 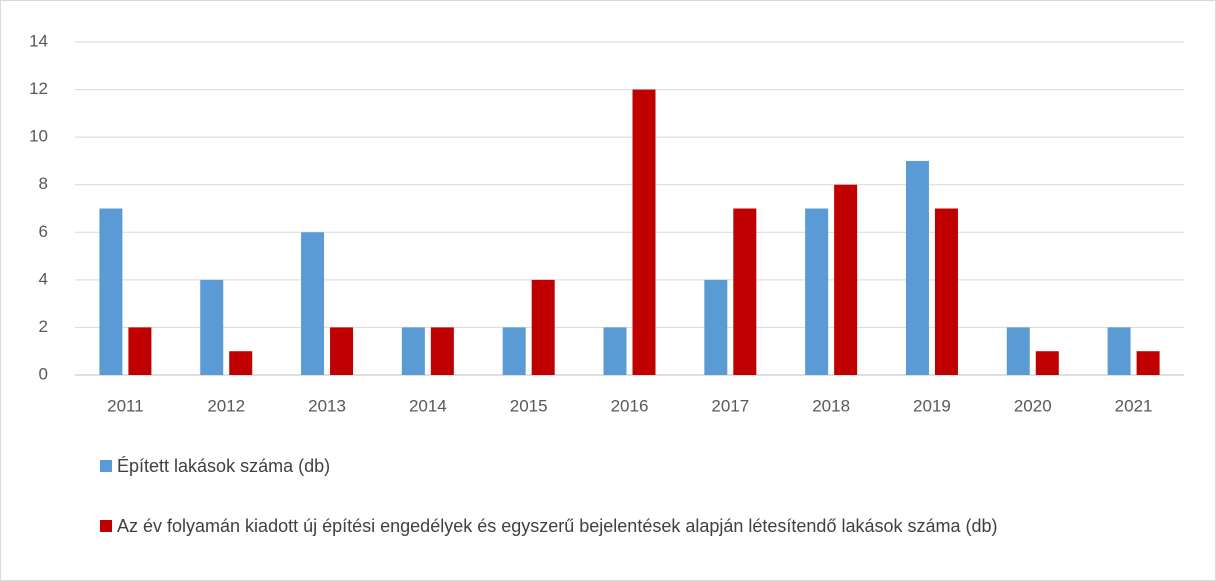 I want to click on y-tick-label: 10, so click(x=38, y=136).